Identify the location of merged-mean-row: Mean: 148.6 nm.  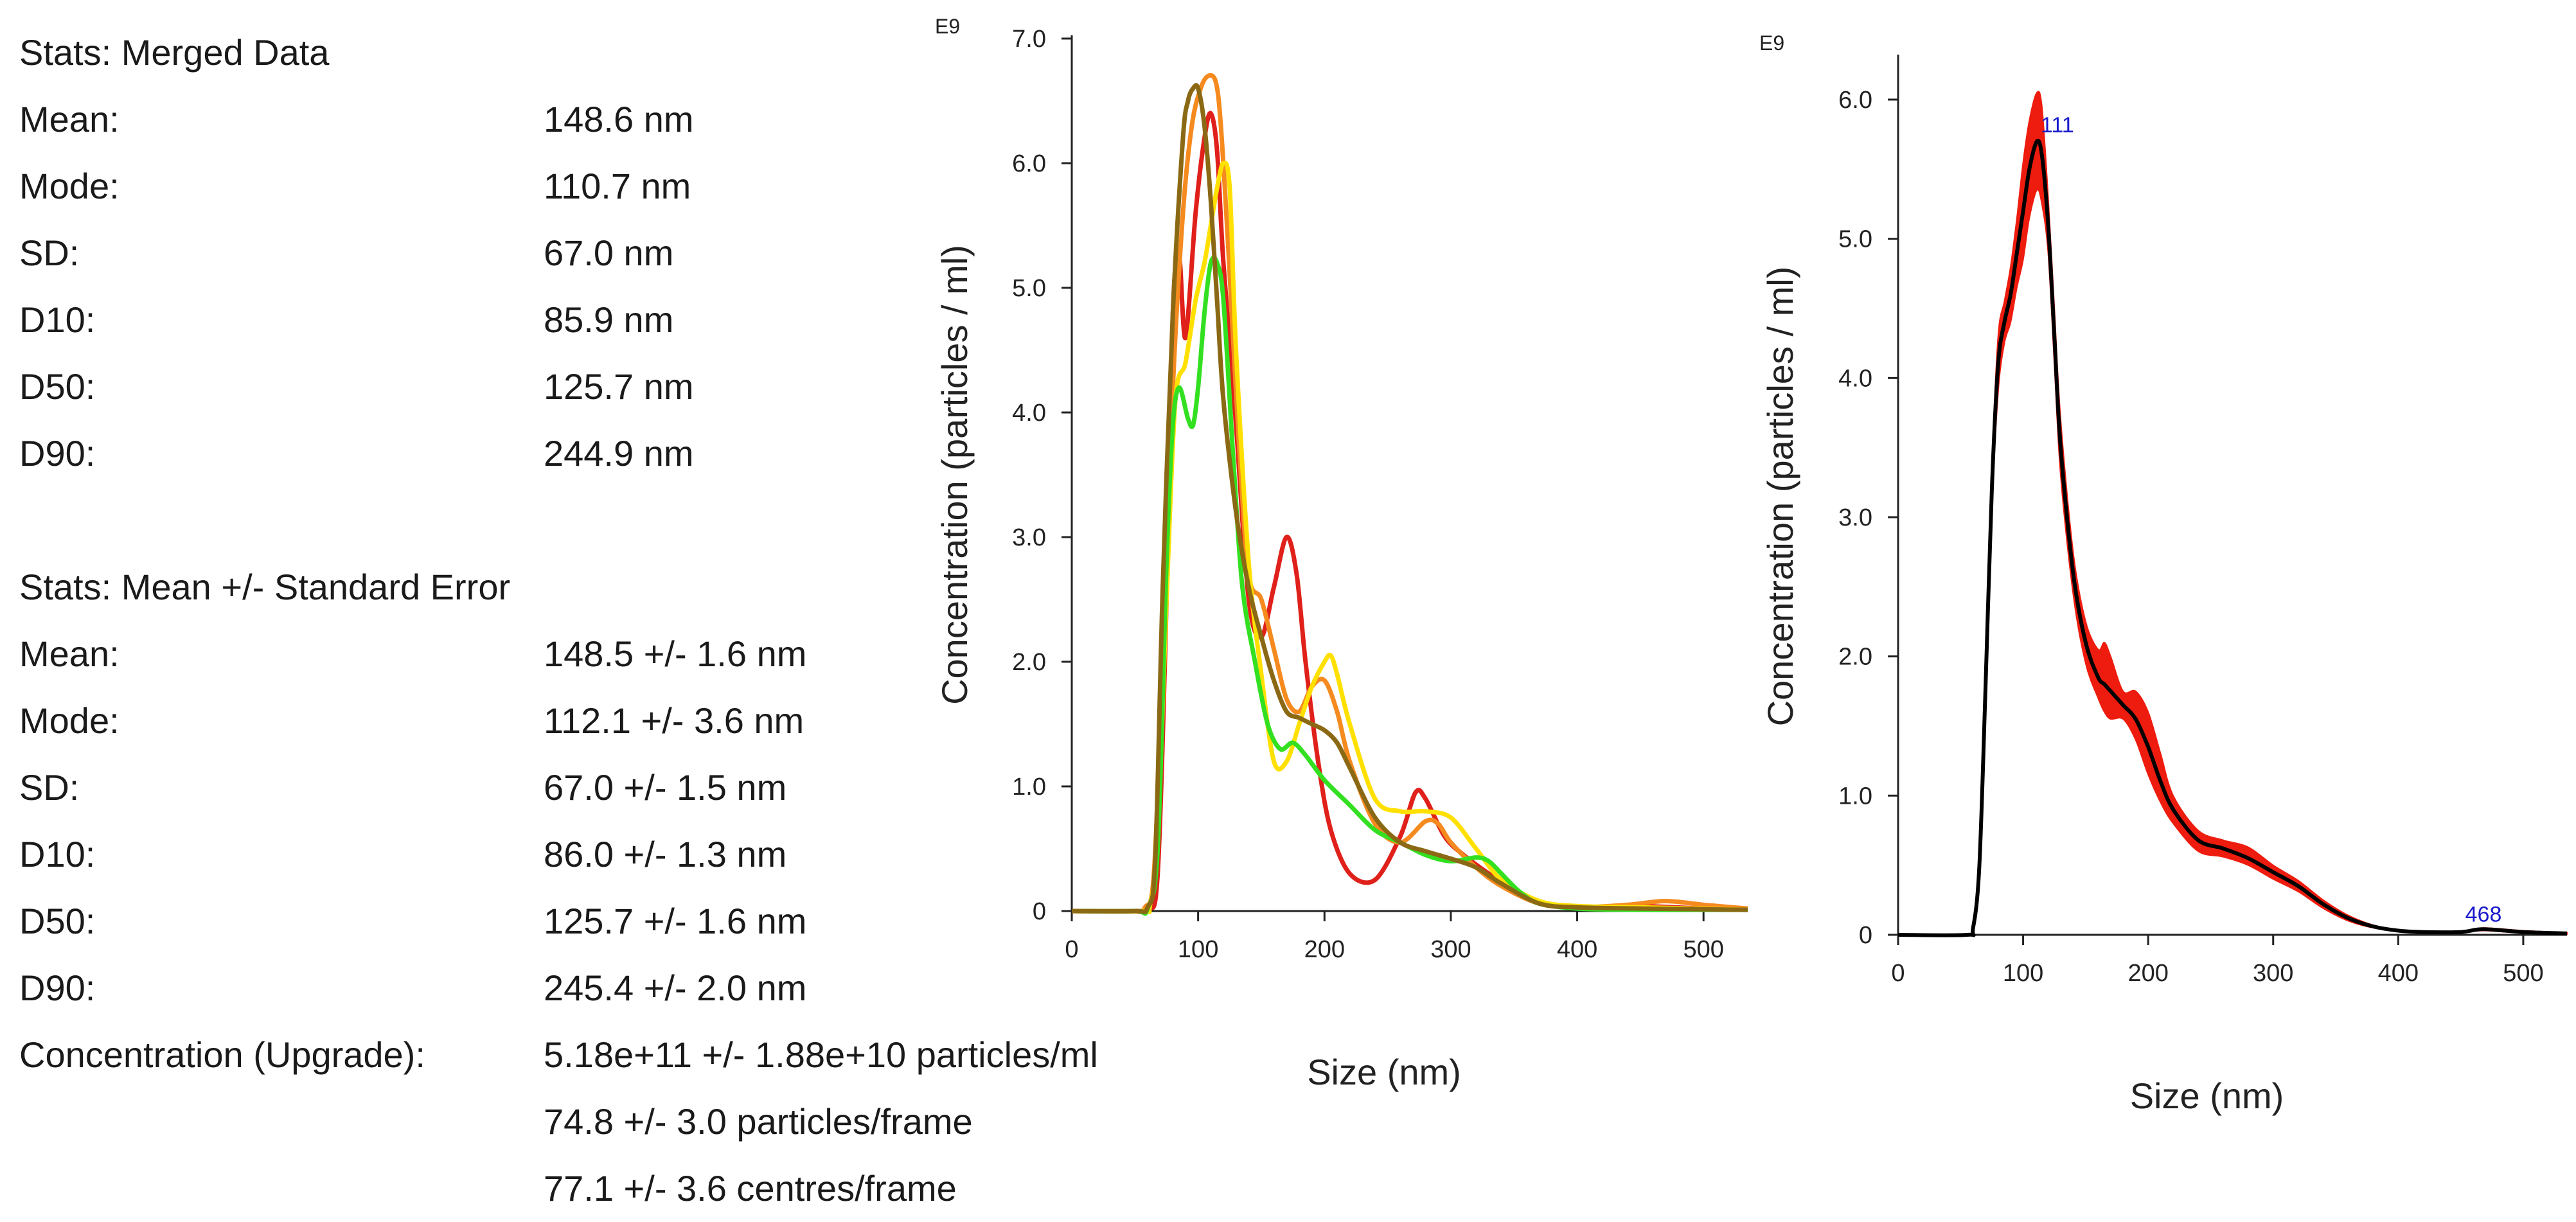
(488, 120).